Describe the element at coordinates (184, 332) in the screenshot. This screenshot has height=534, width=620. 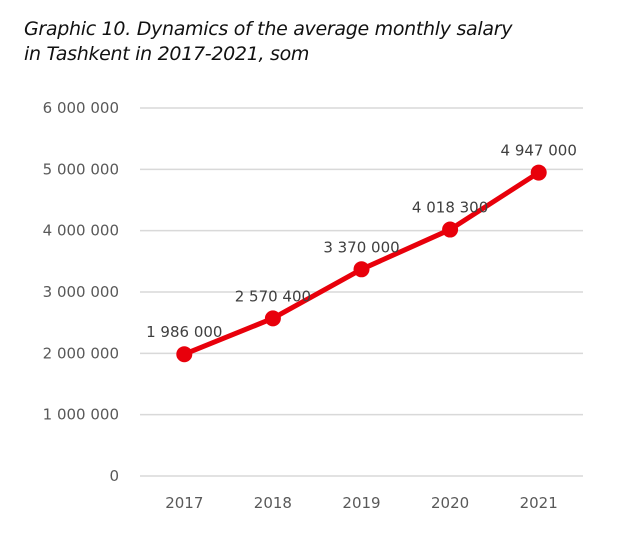
I see `data-label: 1 986 000` at that location.